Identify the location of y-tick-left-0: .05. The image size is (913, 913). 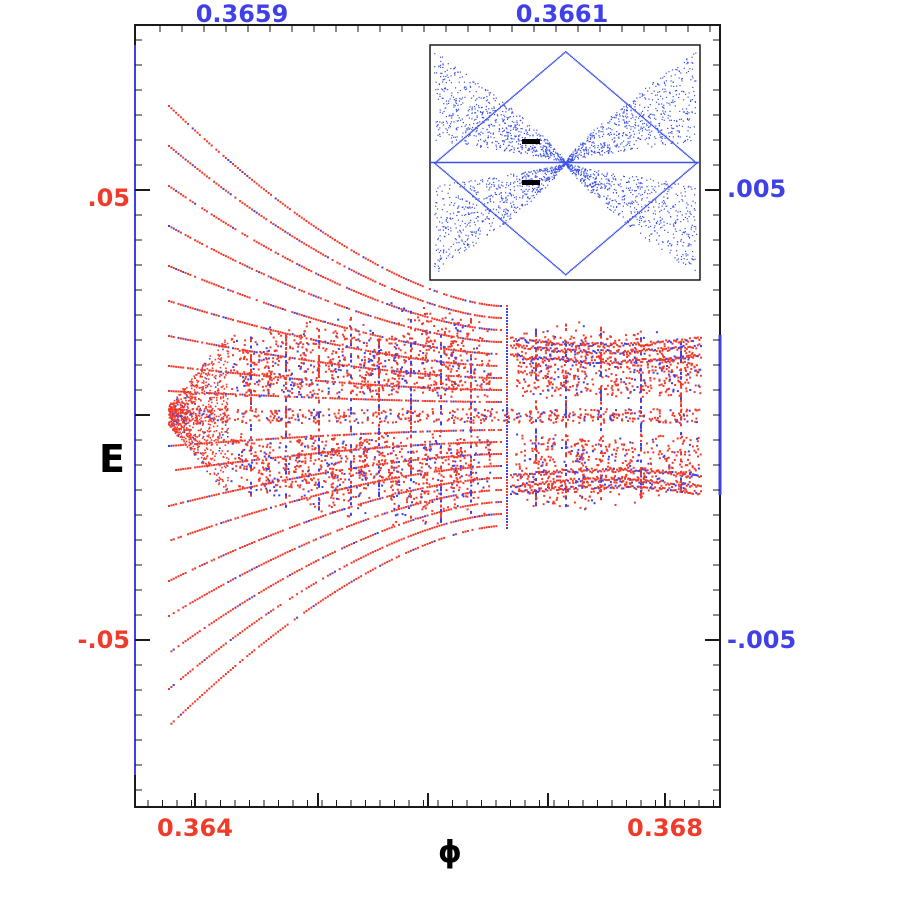
(108, 198).